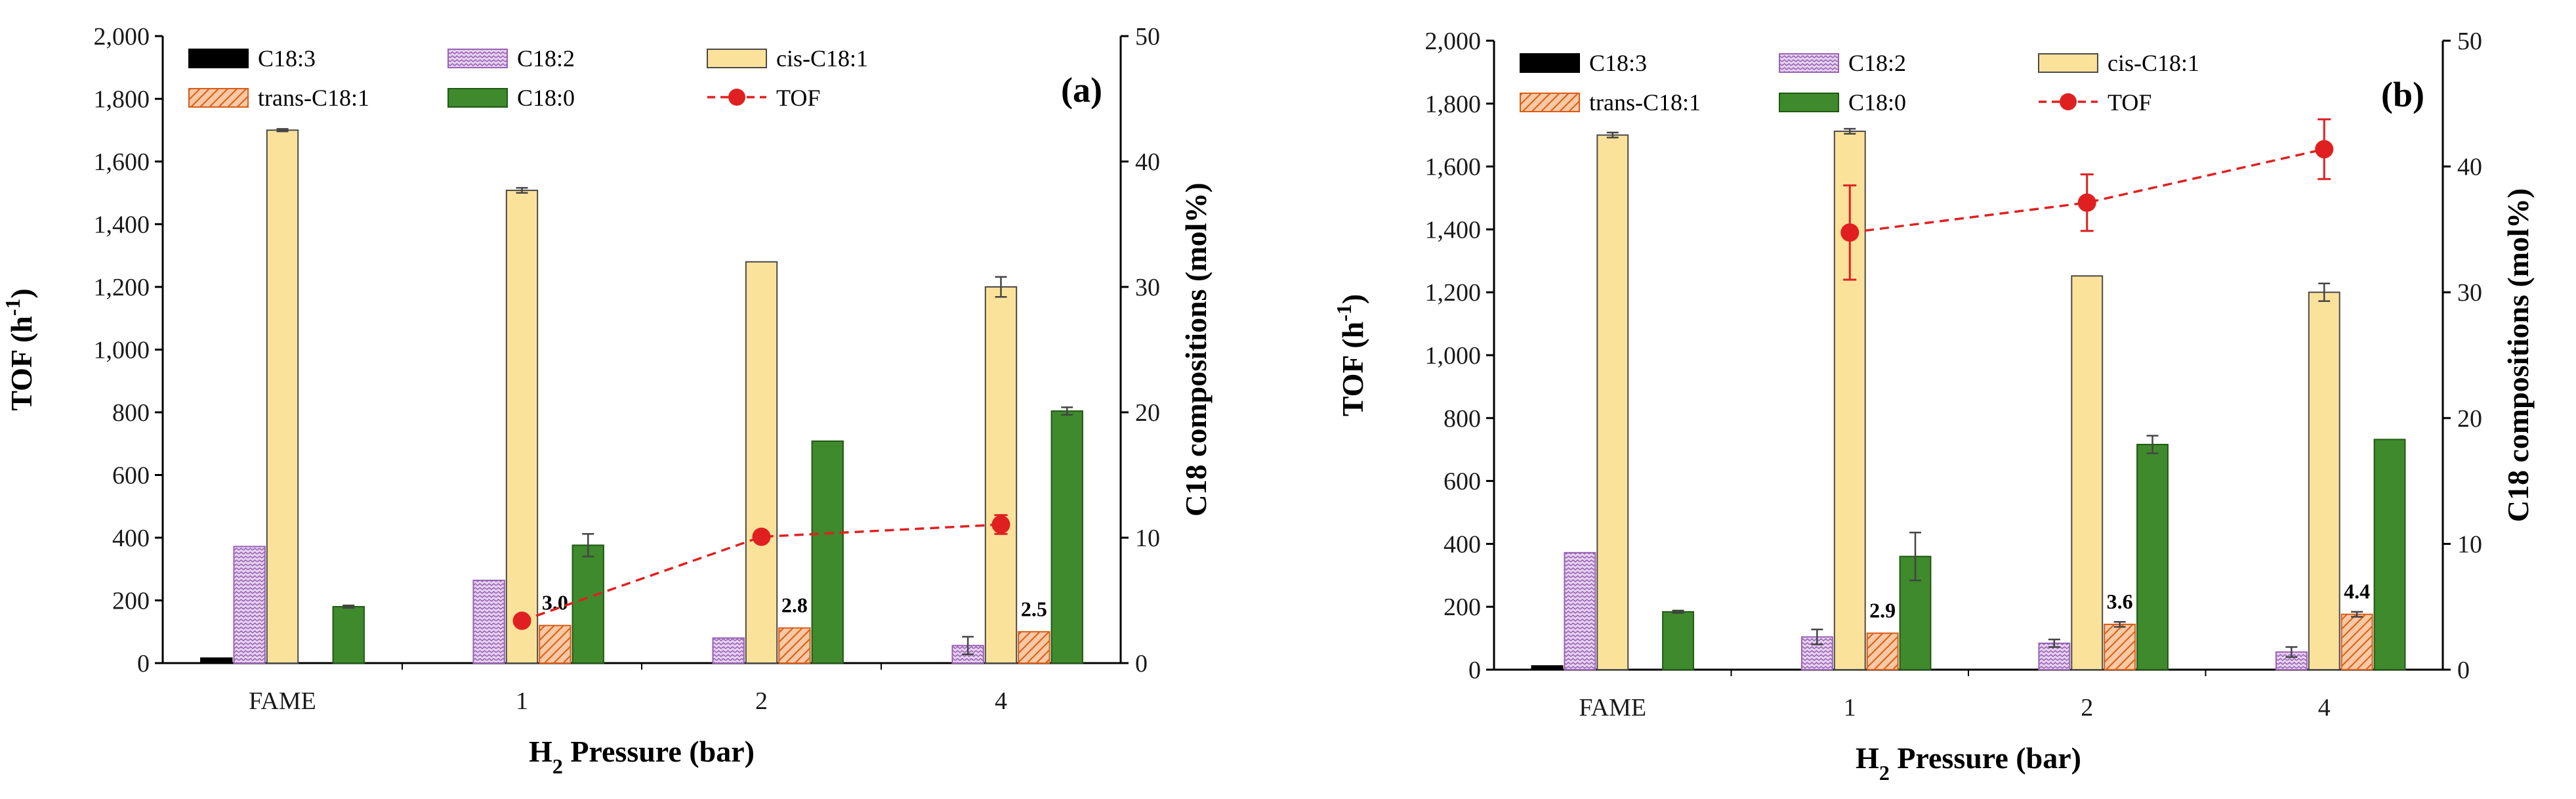 This screenshot has width=2576, height=799. Describe the element at coordinates (555, 603) in the screenshot. I see `bar-data-label: 3.0` at that location.